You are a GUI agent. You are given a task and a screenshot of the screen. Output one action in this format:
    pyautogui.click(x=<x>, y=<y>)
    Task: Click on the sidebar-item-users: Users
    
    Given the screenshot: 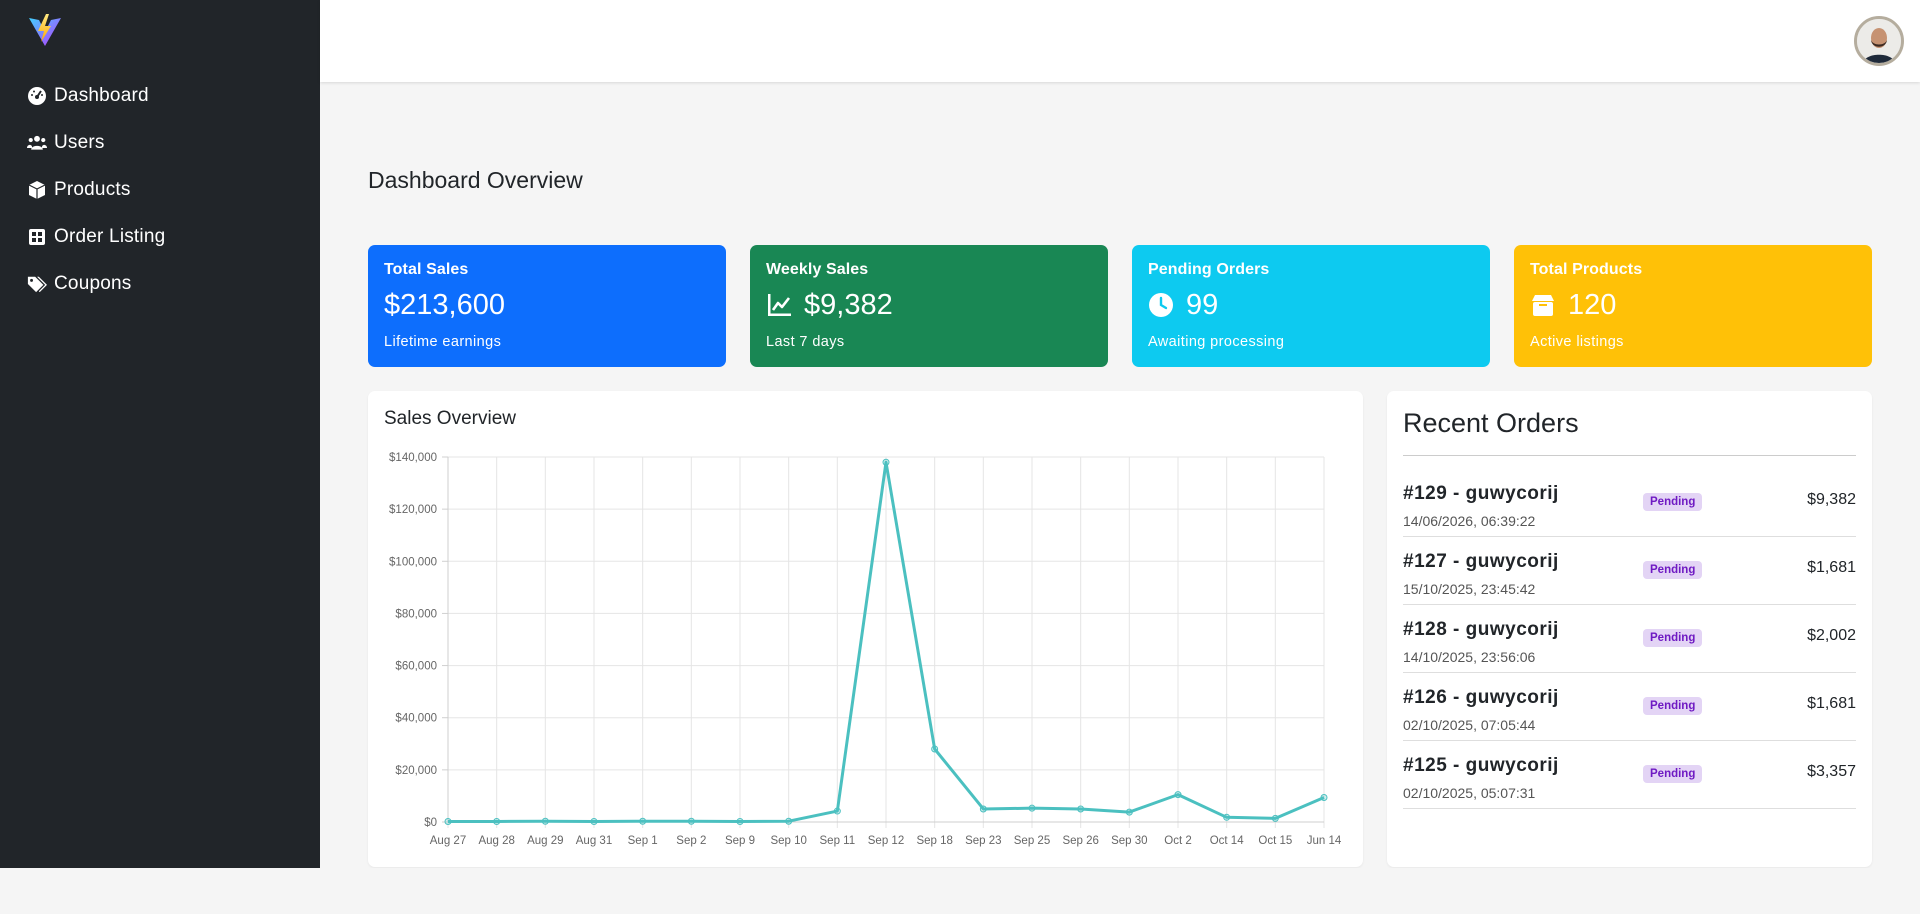 What is the action you would take?
    pyautogui.click(x=96, y=142)
    